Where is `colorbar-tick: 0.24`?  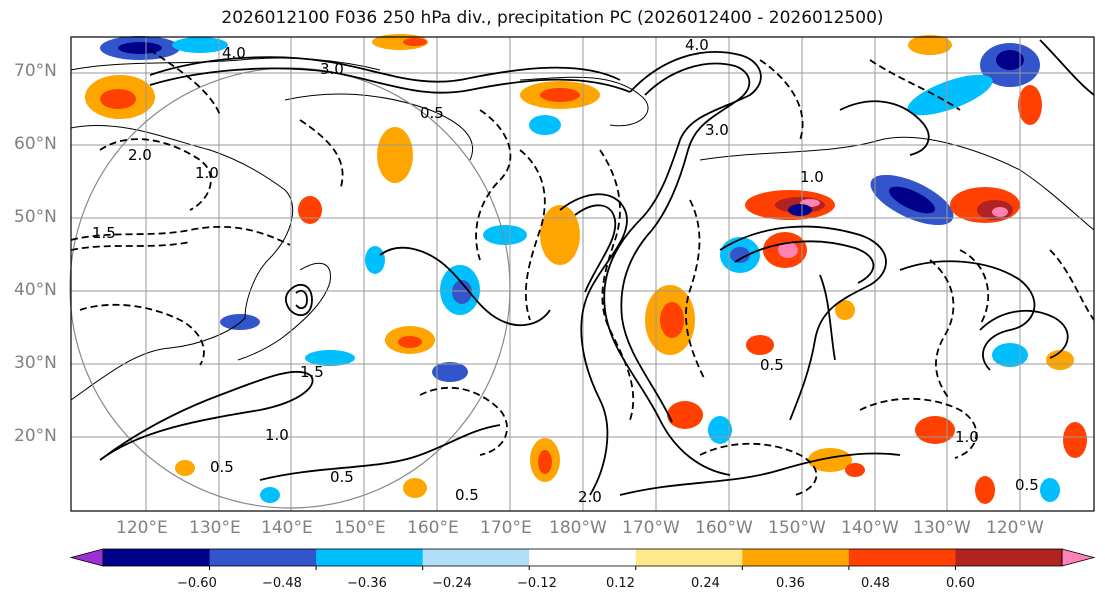 colorbar-tick: 0.24 is located at coordinates (705, 583).